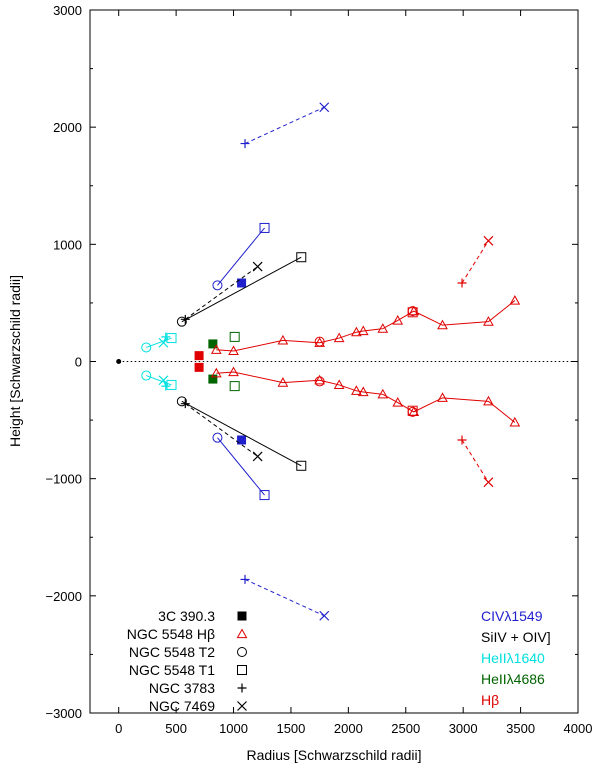  I want to click on y-tick-label: 1000, so click(67, 244).